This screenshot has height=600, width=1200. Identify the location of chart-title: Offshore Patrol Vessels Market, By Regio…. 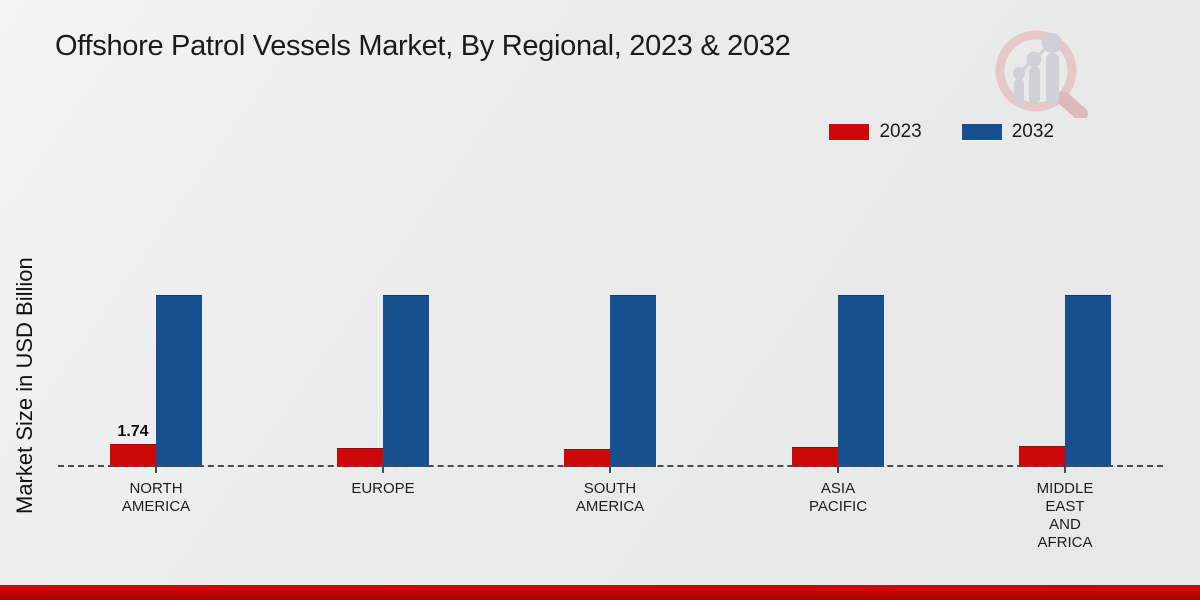
(423, 46).